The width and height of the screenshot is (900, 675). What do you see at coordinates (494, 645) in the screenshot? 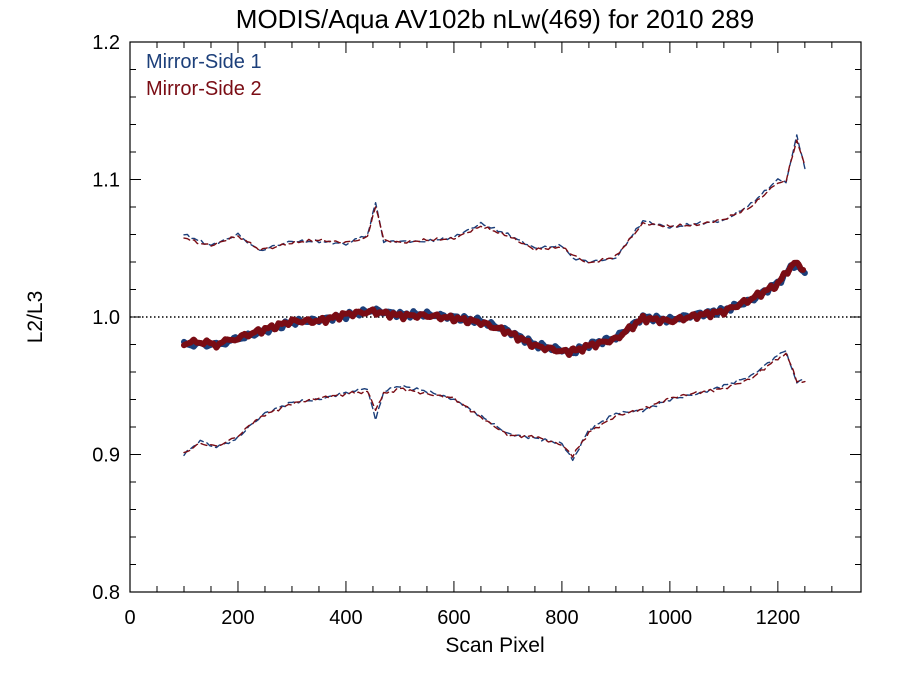
I see `x-axis-label: Scan Pixel` at bounding box center [494, 645].